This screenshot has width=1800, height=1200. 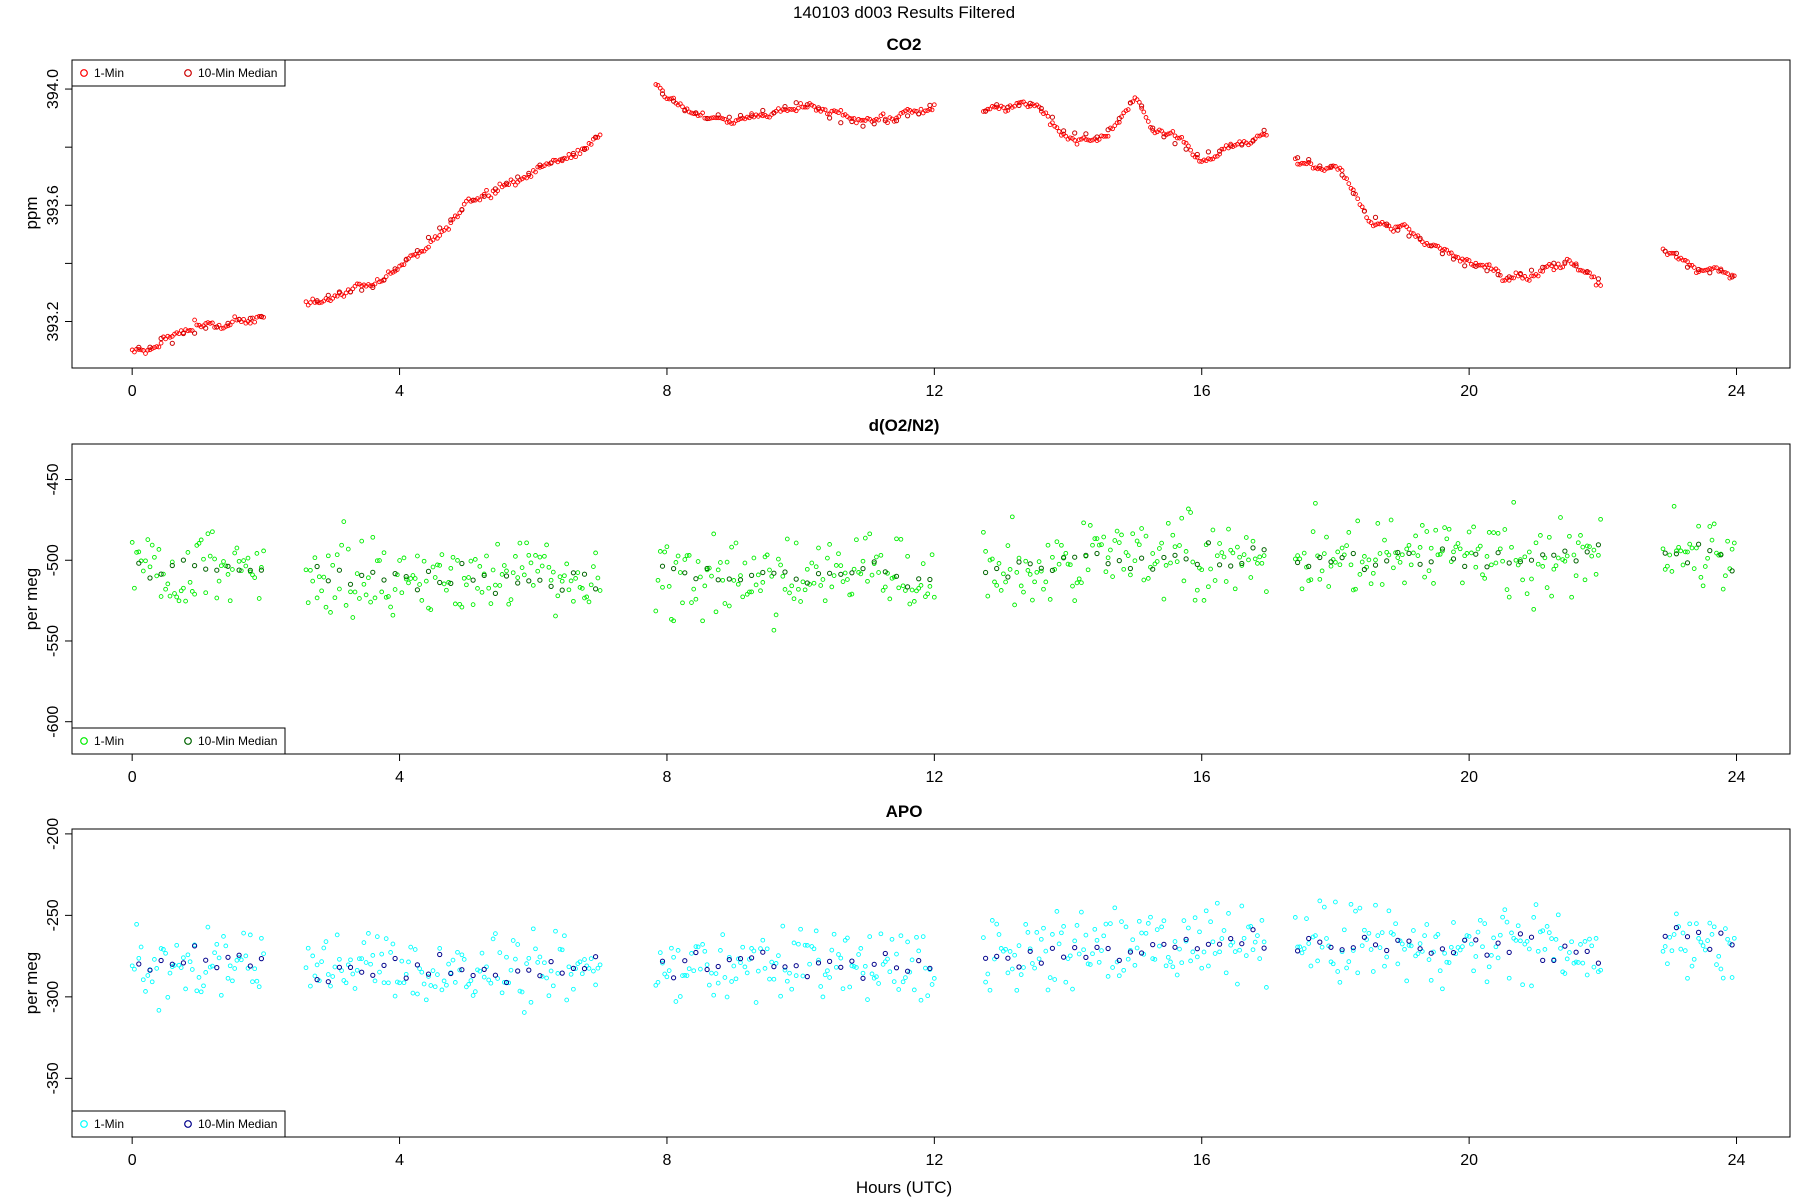 What do you see at coordinates (109, 741) in the screenshot?
I see `legend-label-1min: 1-Min` at bounding box center [109, 741].